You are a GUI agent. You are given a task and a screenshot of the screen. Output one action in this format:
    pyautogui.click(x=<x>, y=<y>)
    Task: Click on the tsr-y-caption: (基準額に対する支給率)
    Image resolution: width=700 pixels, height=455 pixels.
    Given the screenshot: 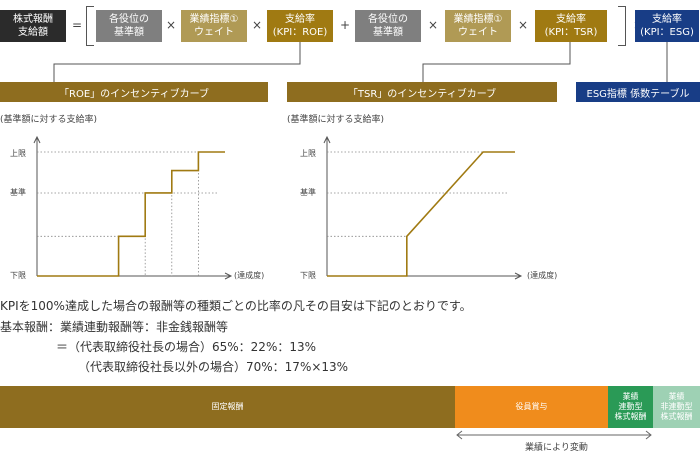 What is the action you would take?
    pyautogui.click(x=336, y=120)
    